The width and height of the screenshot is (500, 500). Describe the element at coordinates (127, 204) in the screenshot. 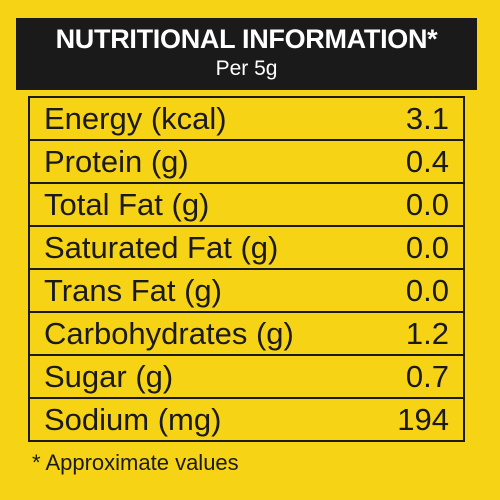

I see `nutrient-name: Total Fat (g)` at that location.